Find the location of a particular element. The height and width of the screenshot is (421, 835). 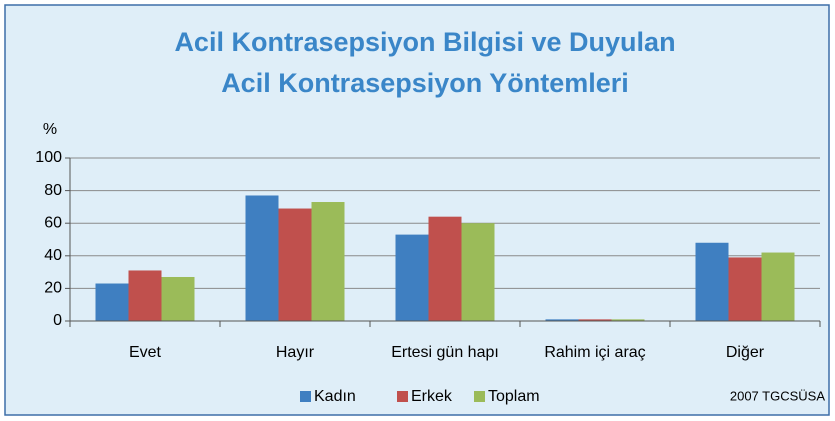

y-tick-label: 20 is located at coordinates (53, 288).